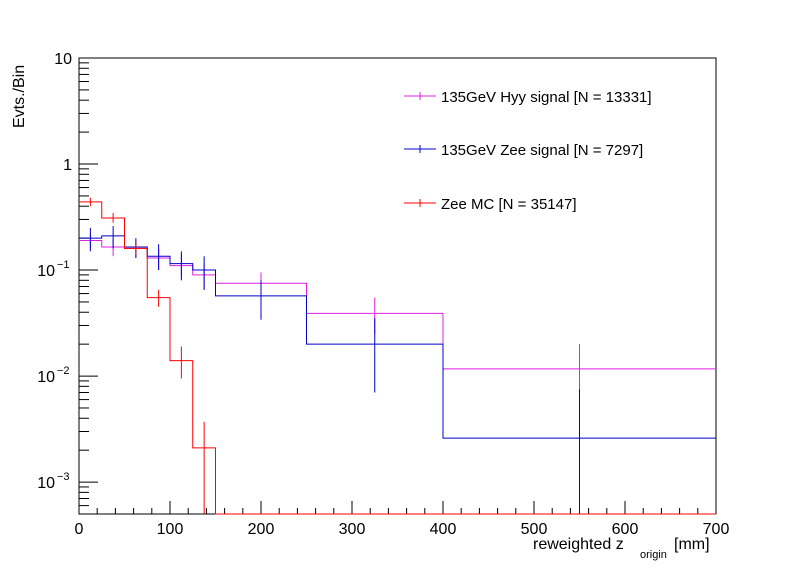 The height and width of the screenshot is (572, 796). I want to click on legend-label-2: 135GeV Zee signal [N = 7297], so click(542, 150).